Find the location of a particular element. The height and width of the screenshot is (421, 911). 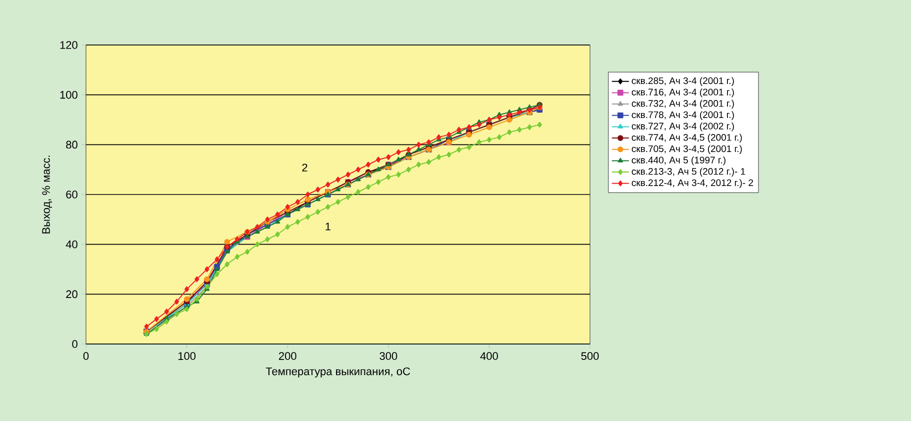

y-tick-label: 80 is located at coordinates (72, 144).